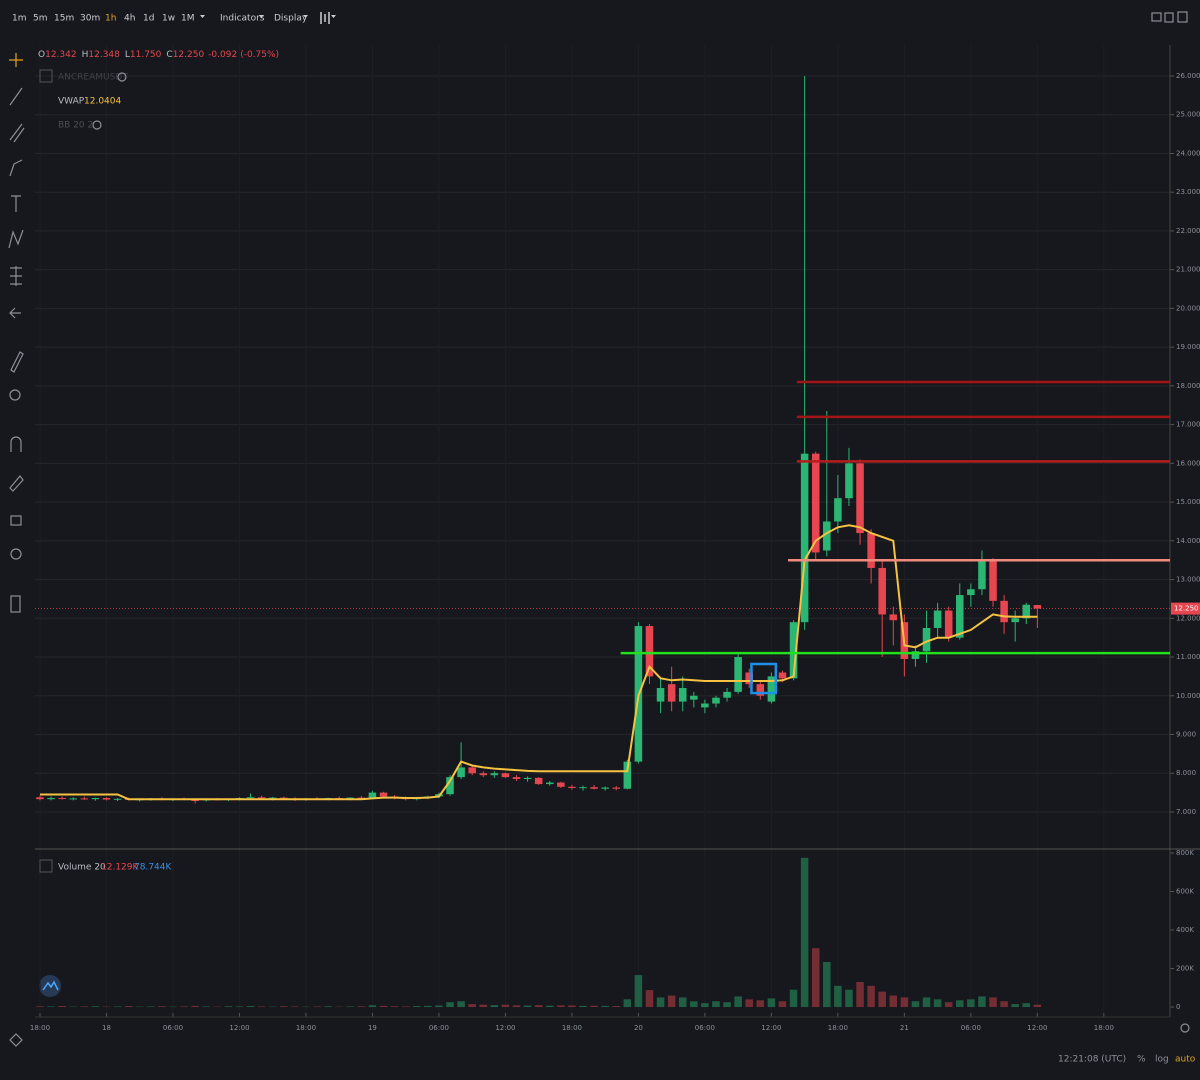 Image resolution: width=1200 pixels, height=1080 pixels. What do you see at coordinates (16, 168) in the screenshot?
I see `brush-tool` at bounding box center [16, 168].